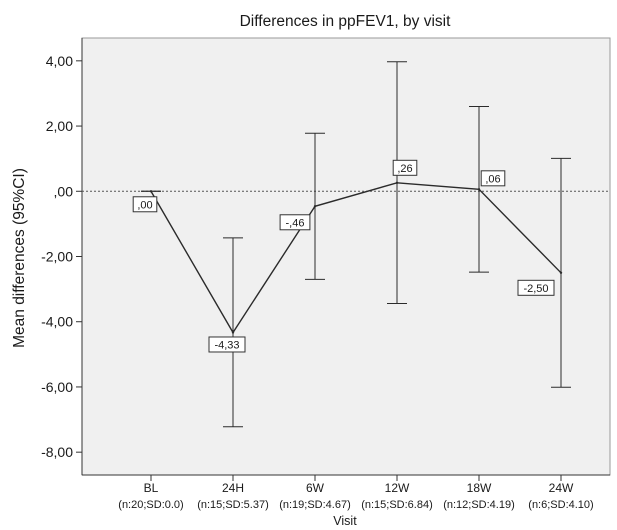 The width and height of the screenshot is (617, 530). I want to click on x-tick-sublabel: (n:20;SD:0.0), so click(150, 505).